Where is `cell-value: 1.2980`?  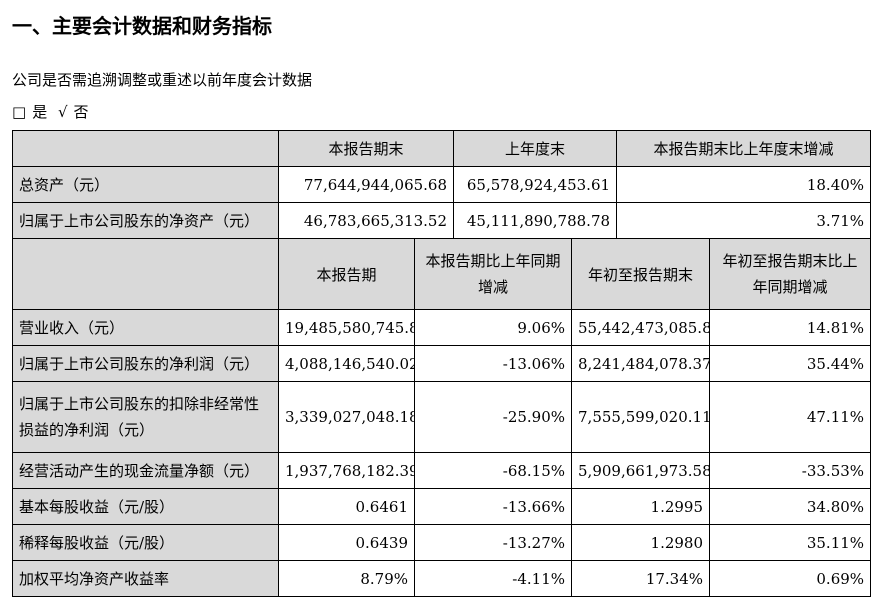 cell-value: 1.2980 is located at coordinates (641, 542).